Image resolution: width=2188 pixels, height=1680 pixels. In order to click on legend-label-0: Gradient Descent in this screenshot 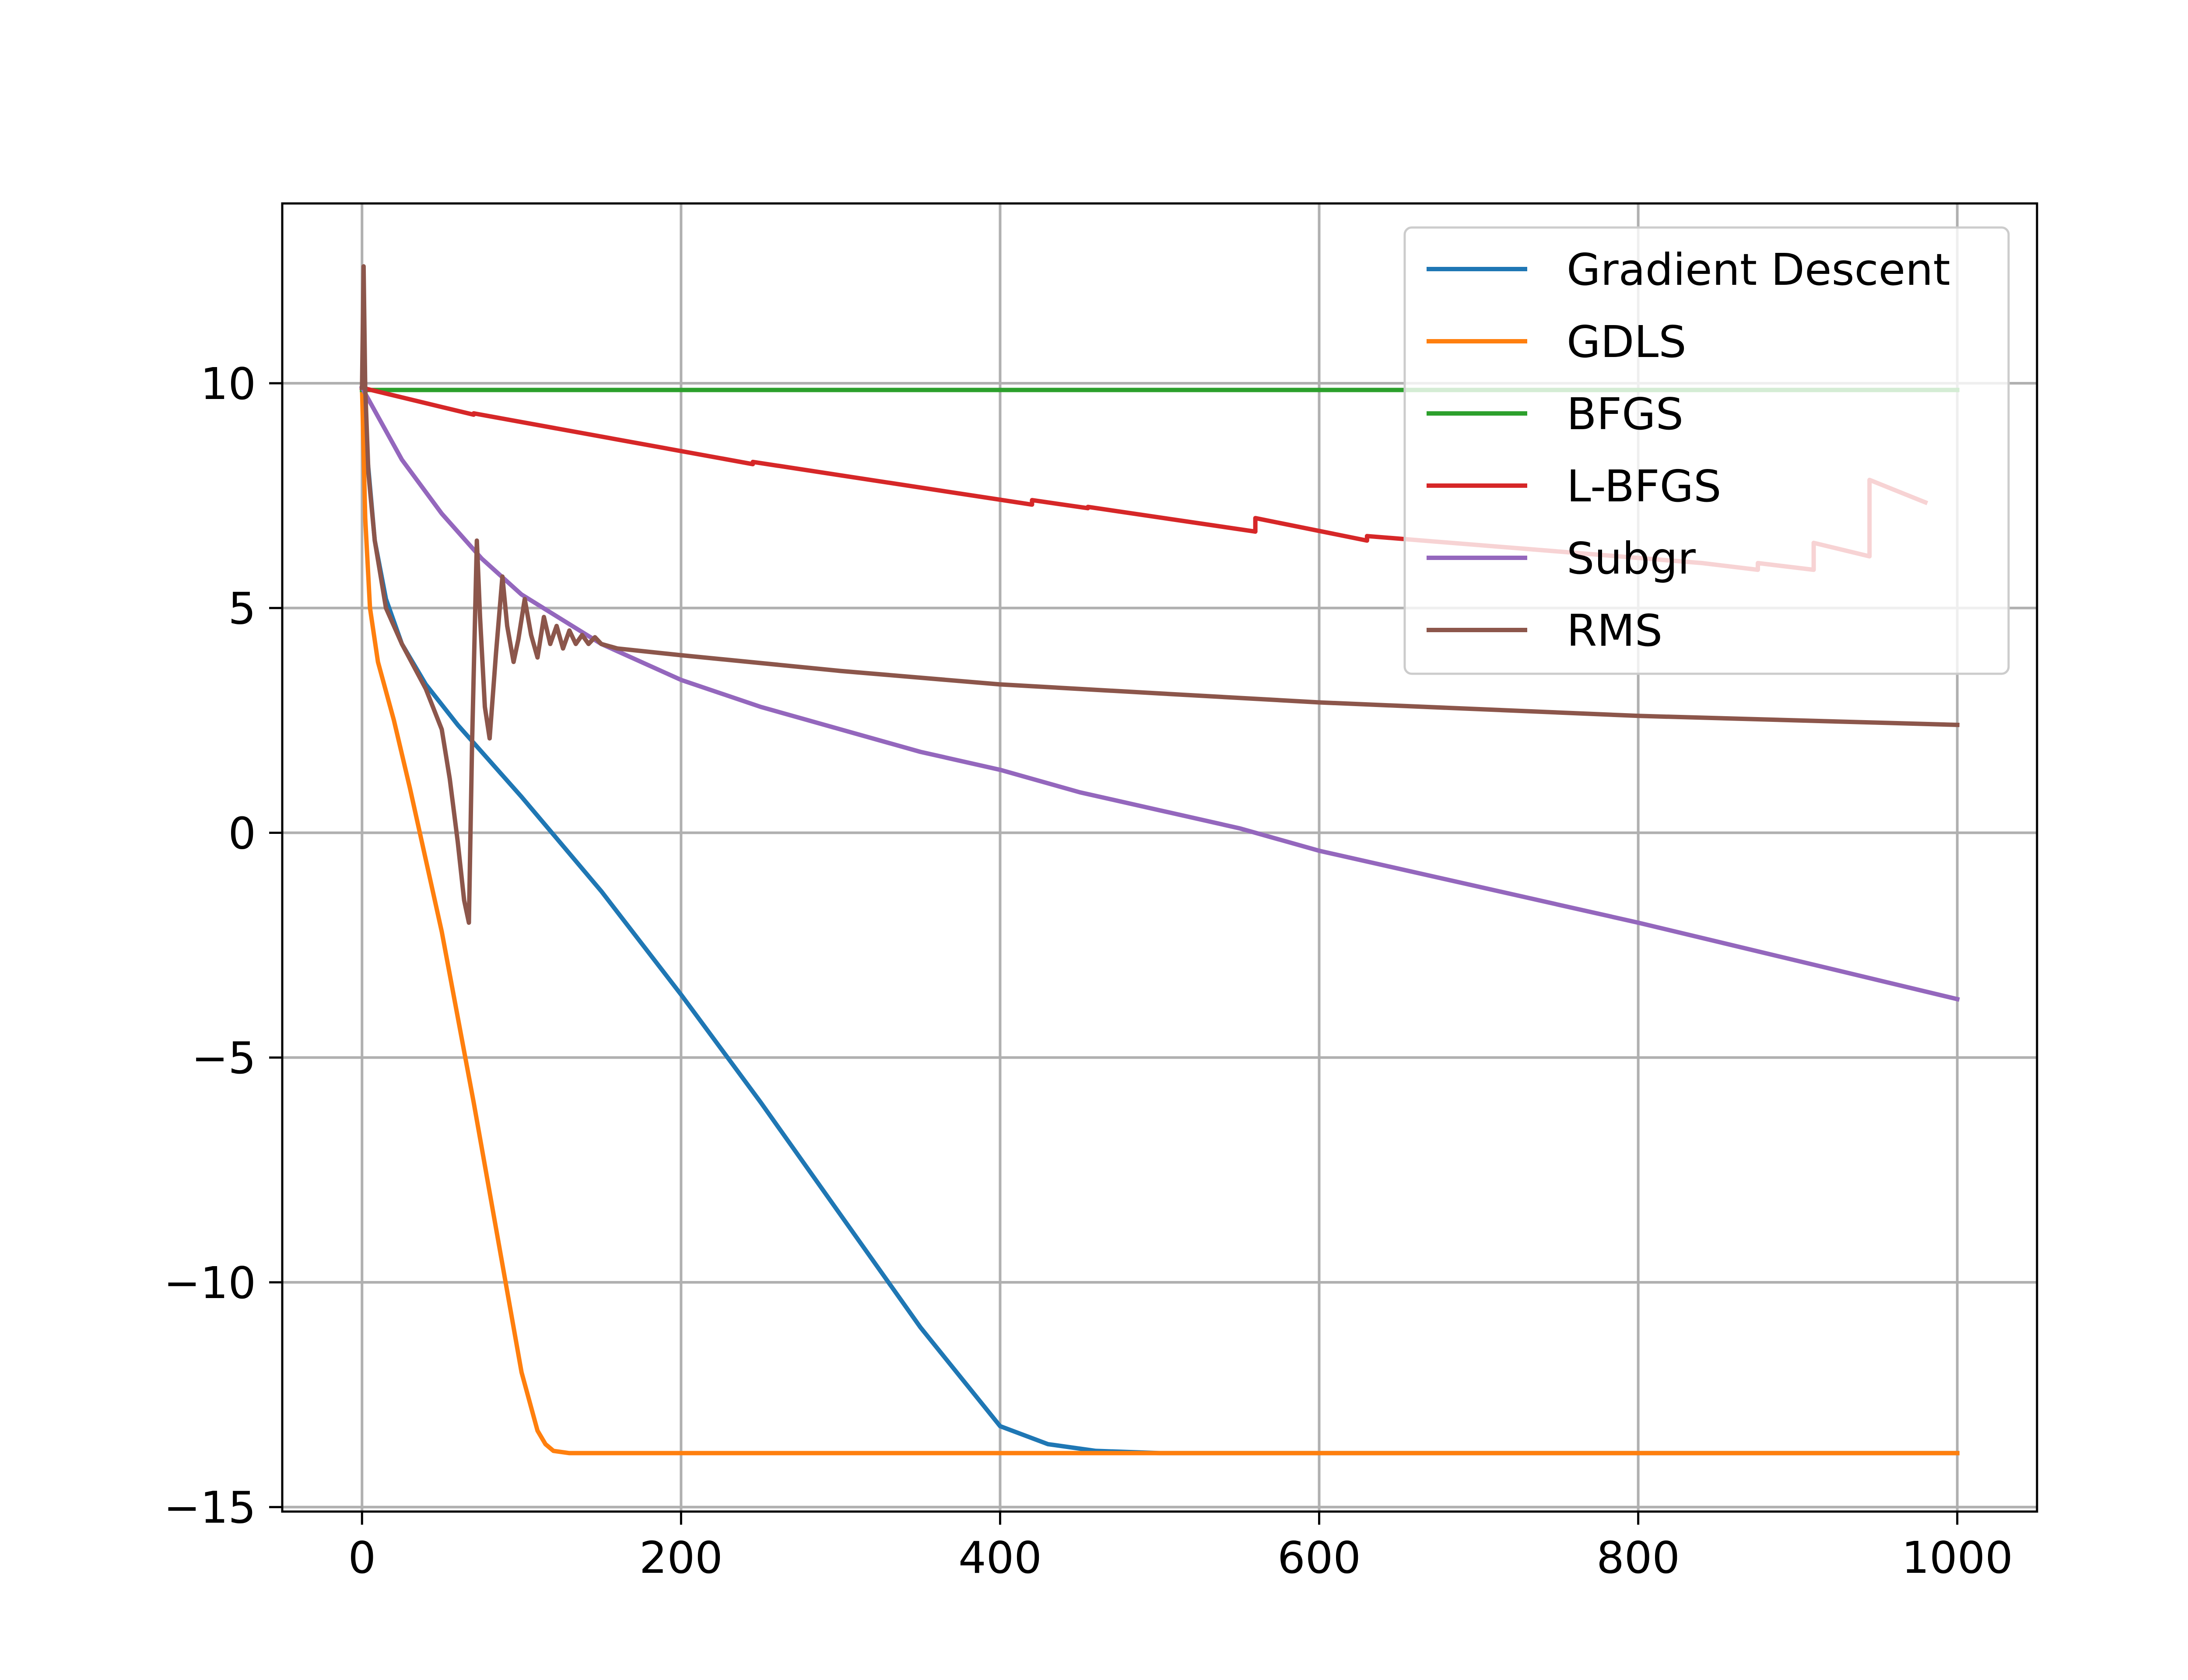, I will do `click(1758, 269)`.